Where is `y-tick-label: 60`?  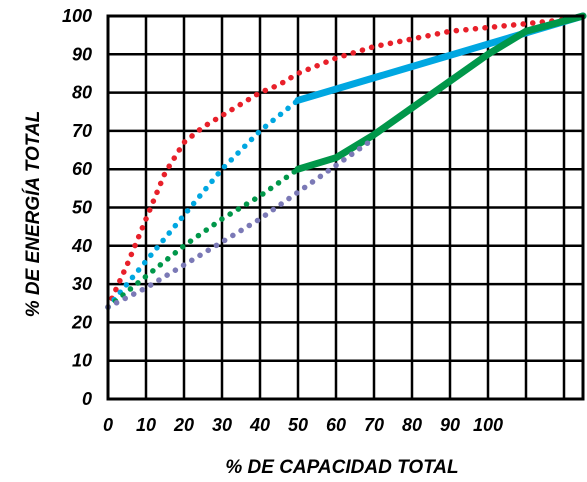
y-tick-label: 60 is located at coordinates (82, 169).